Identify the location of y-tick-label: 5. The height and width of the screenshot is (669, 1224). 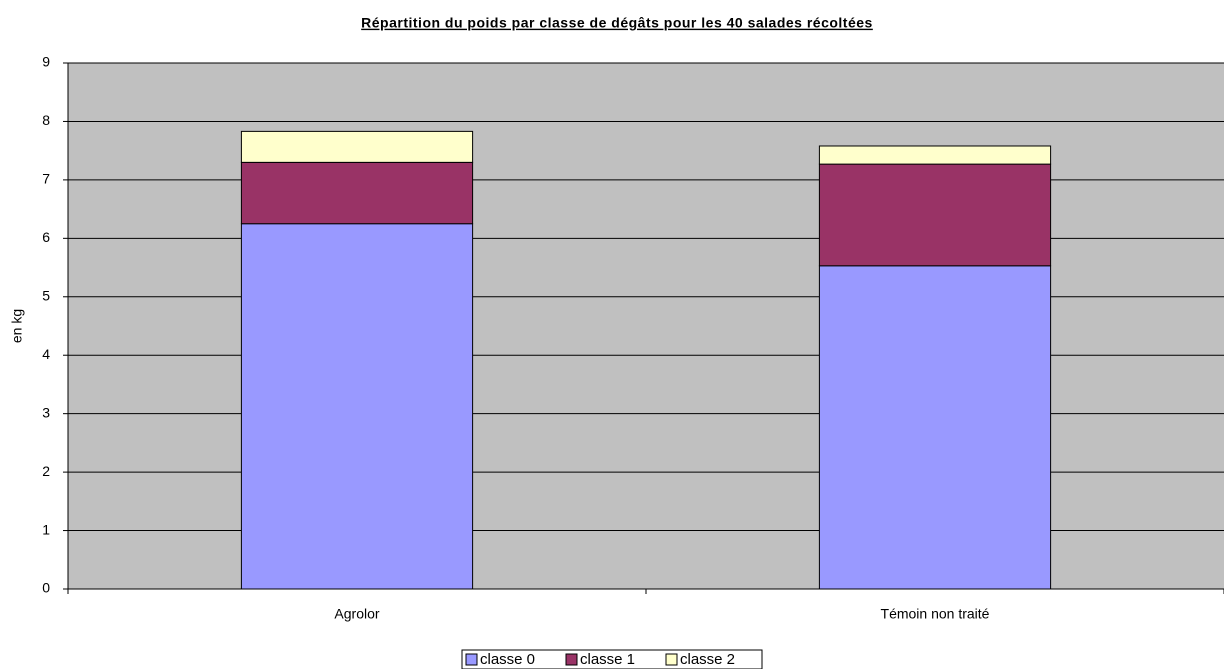
(46, 295).